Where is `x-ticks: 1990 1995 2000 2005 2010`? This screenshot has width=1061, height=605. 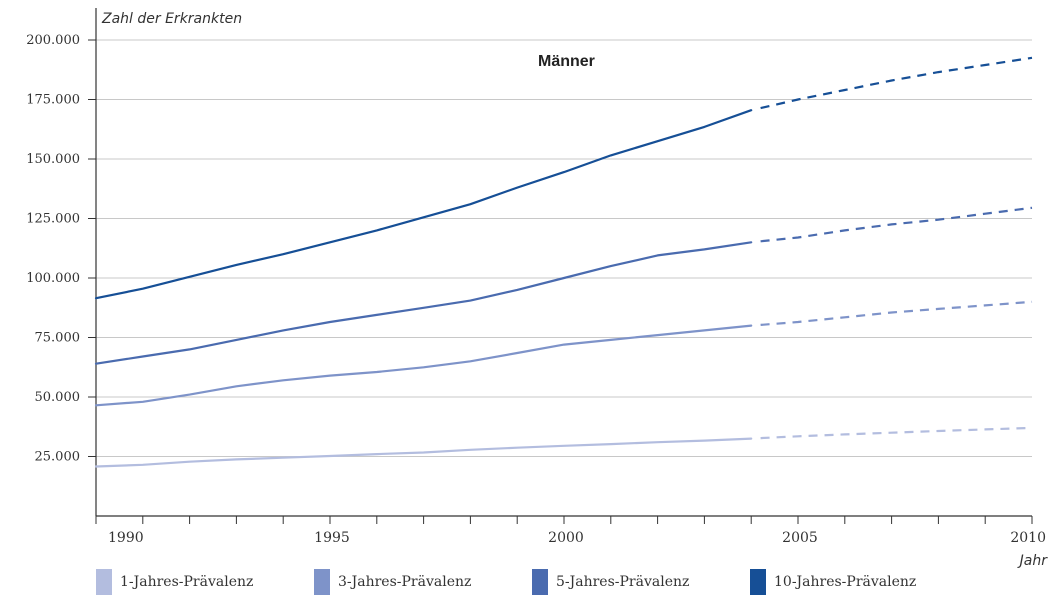 x-ticks: 1990 1995 2000 2005 2010 is located at coordinates (570, 531).